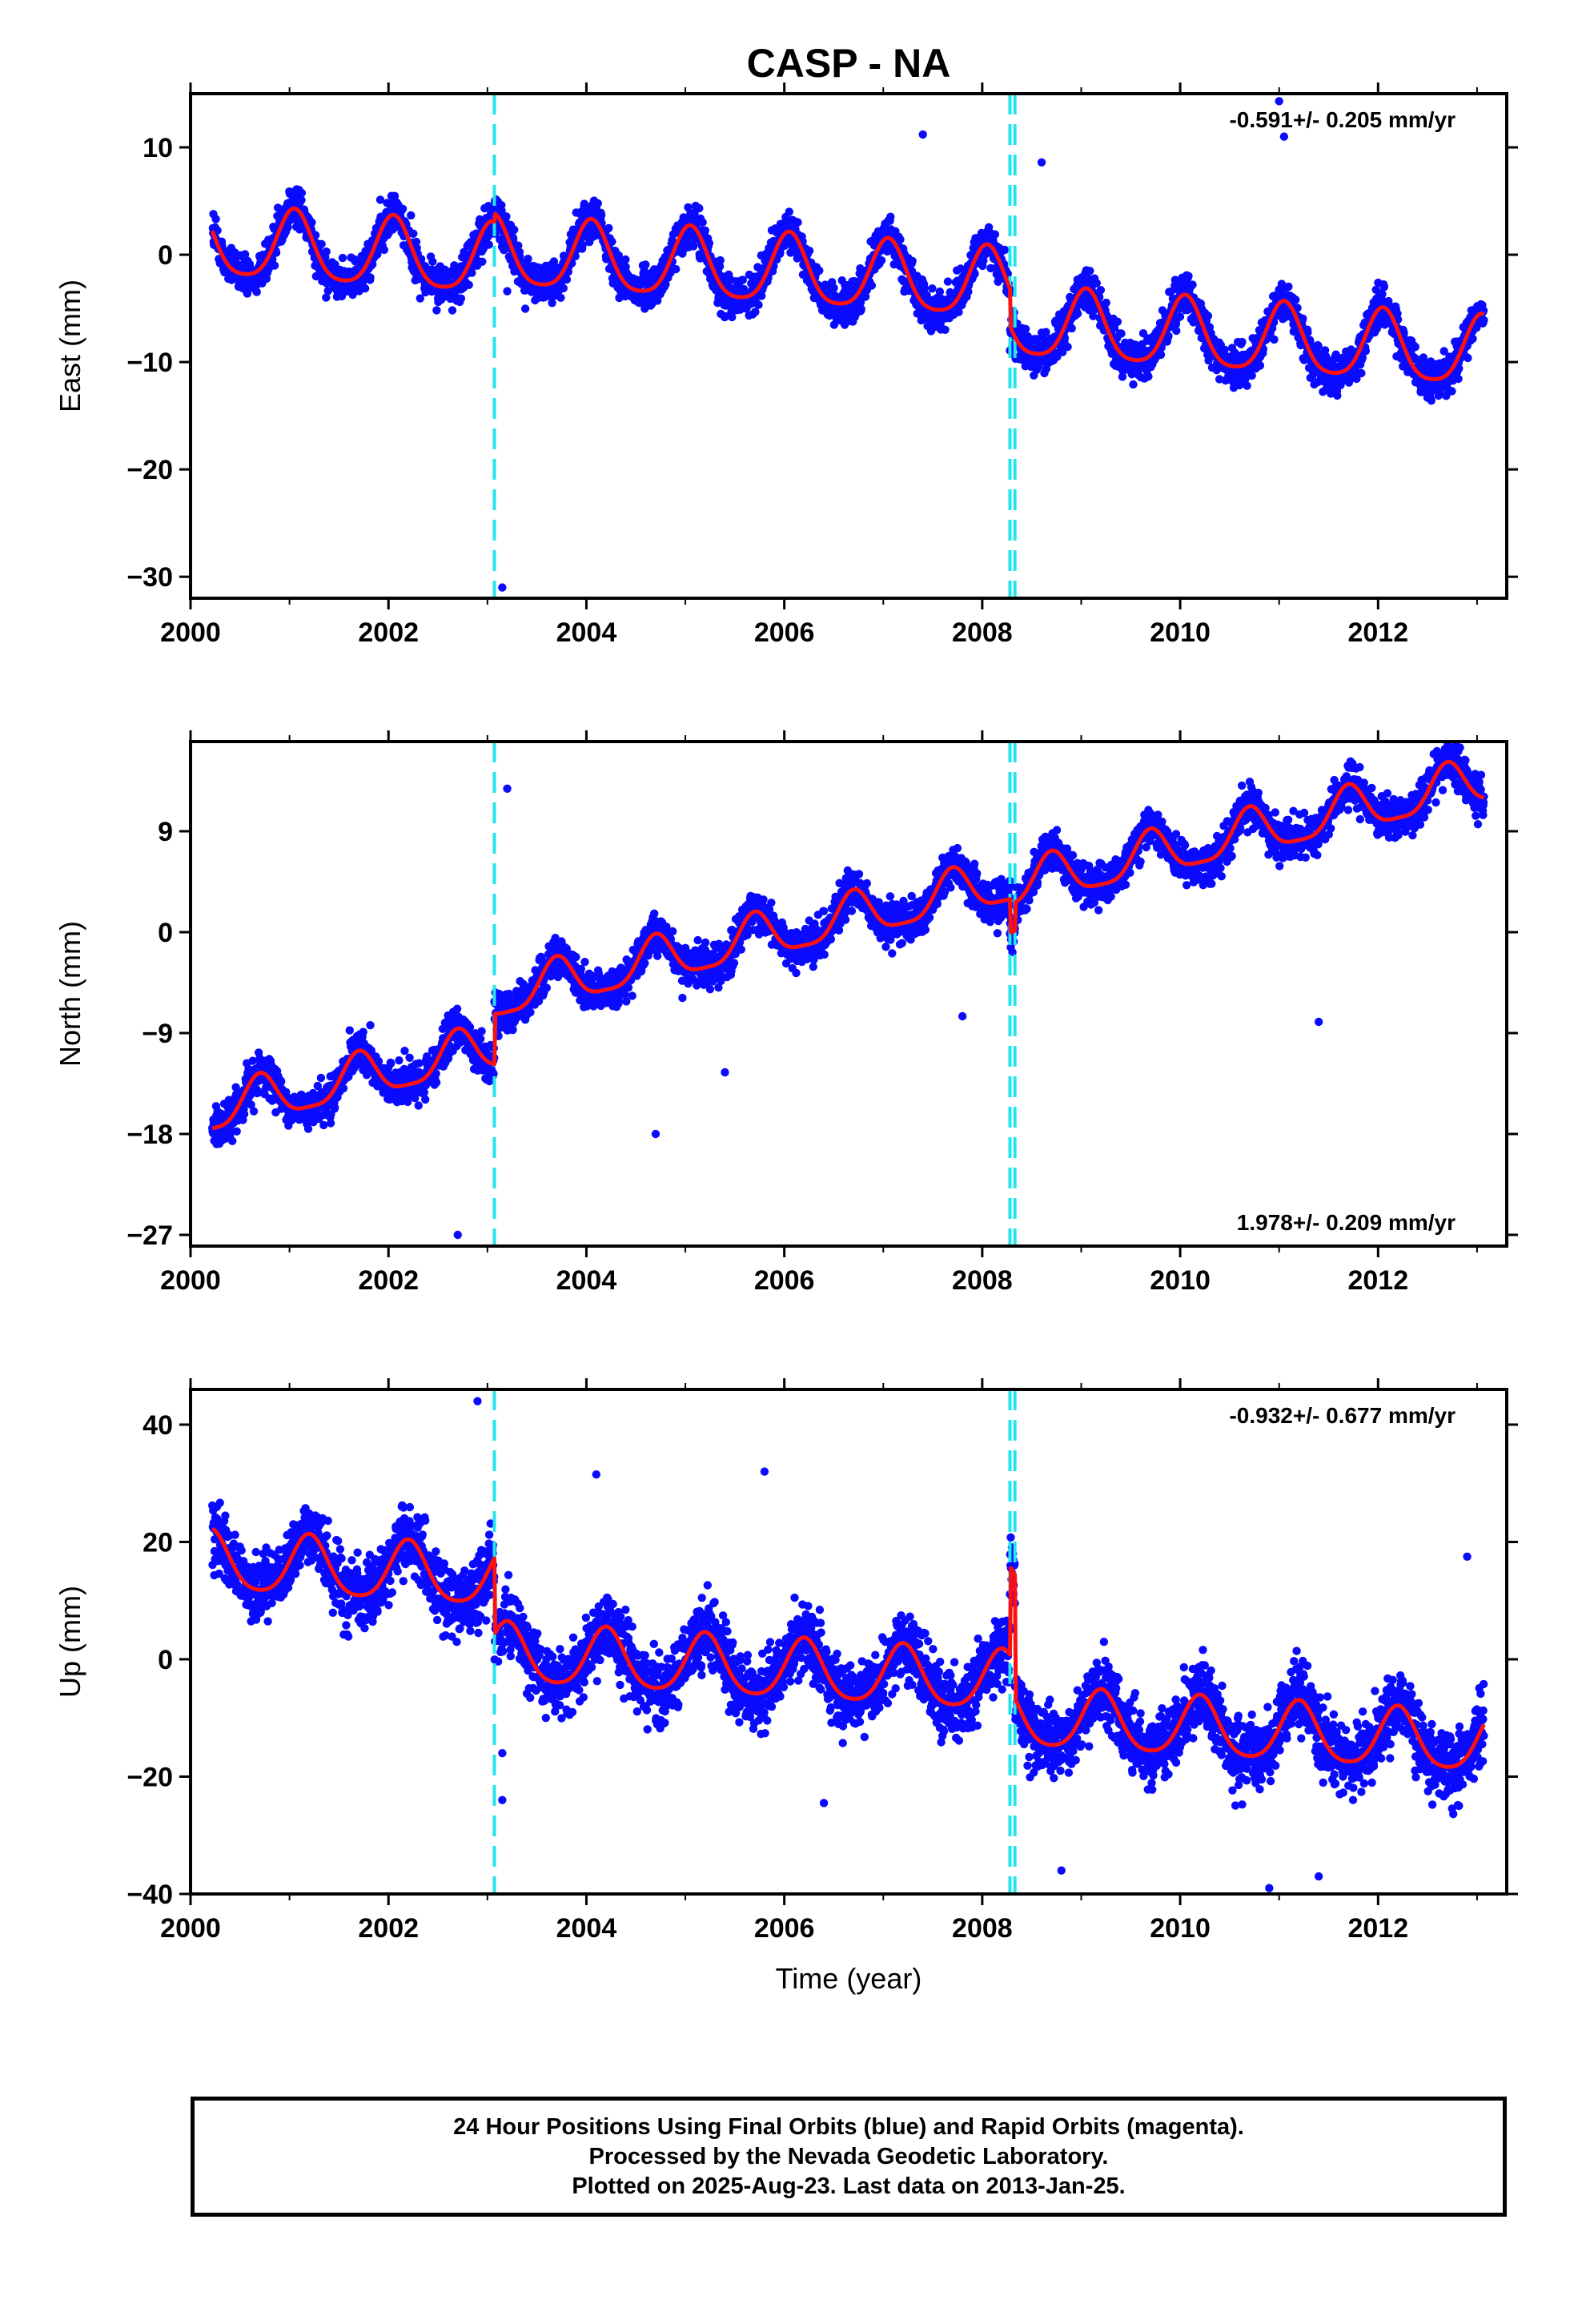 This screenshot has height=2324, width=1582. What do you see at coordinates (70, 345) in the screenshot?
I see `y-axis-title: East (mm)` at bounding box center [70, 345].